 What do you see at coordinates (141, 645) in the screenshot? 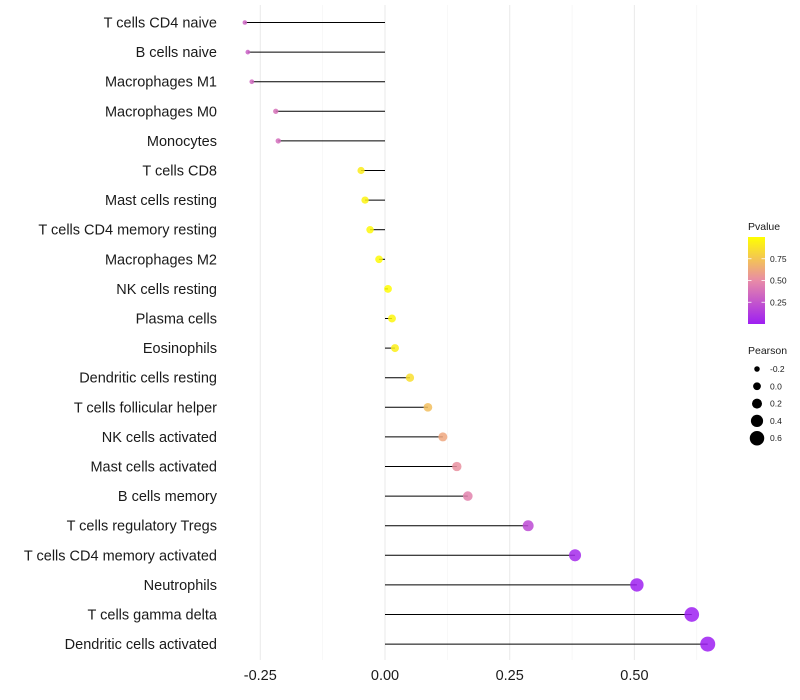
I see `y-axis-label: Dendritic cells activated` at bounding box center [141, 645].